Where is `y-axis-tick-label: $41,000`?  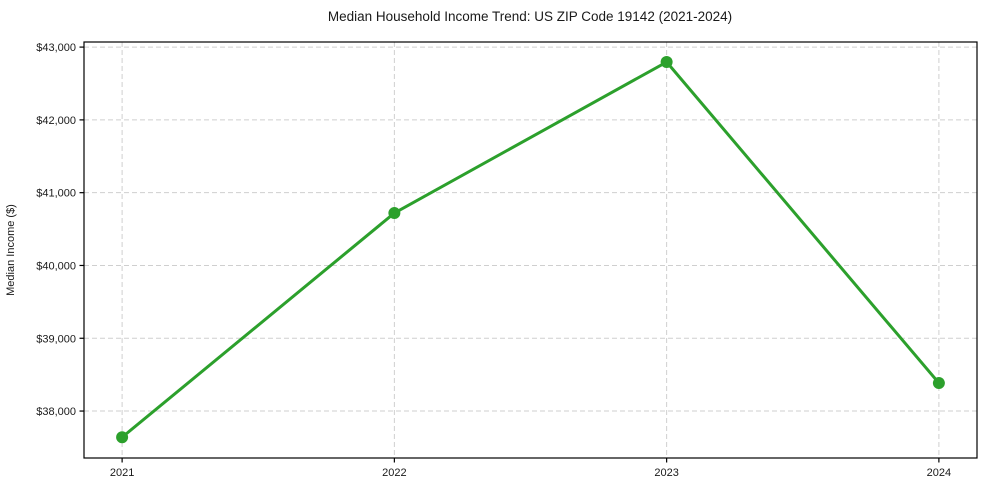 y-axis-tick-label: $41,000 is located at coordinates (56, 194).